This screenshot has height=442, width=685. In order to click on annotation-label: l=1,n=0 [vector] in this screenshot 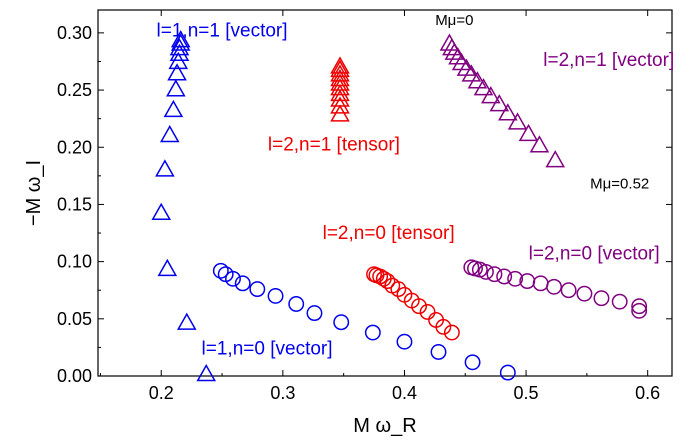, I will do `click(267, 348)`.